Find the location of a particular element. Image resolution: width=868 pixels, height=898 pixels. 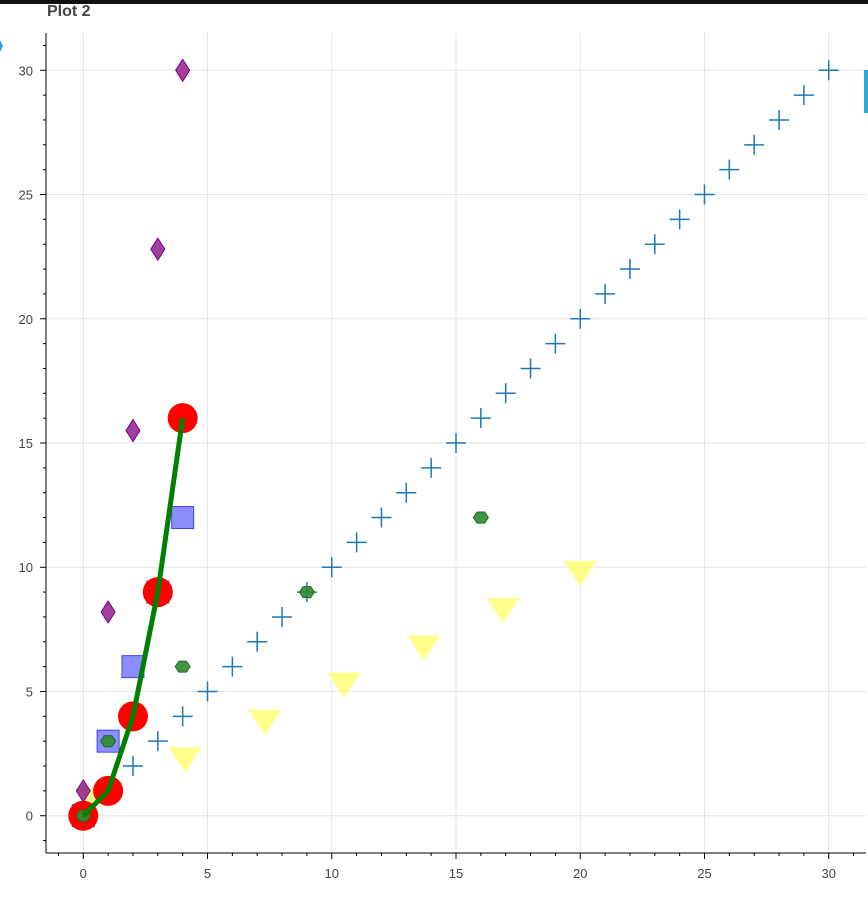

y-tick-6: 30 is located at coordinates (32, 70).